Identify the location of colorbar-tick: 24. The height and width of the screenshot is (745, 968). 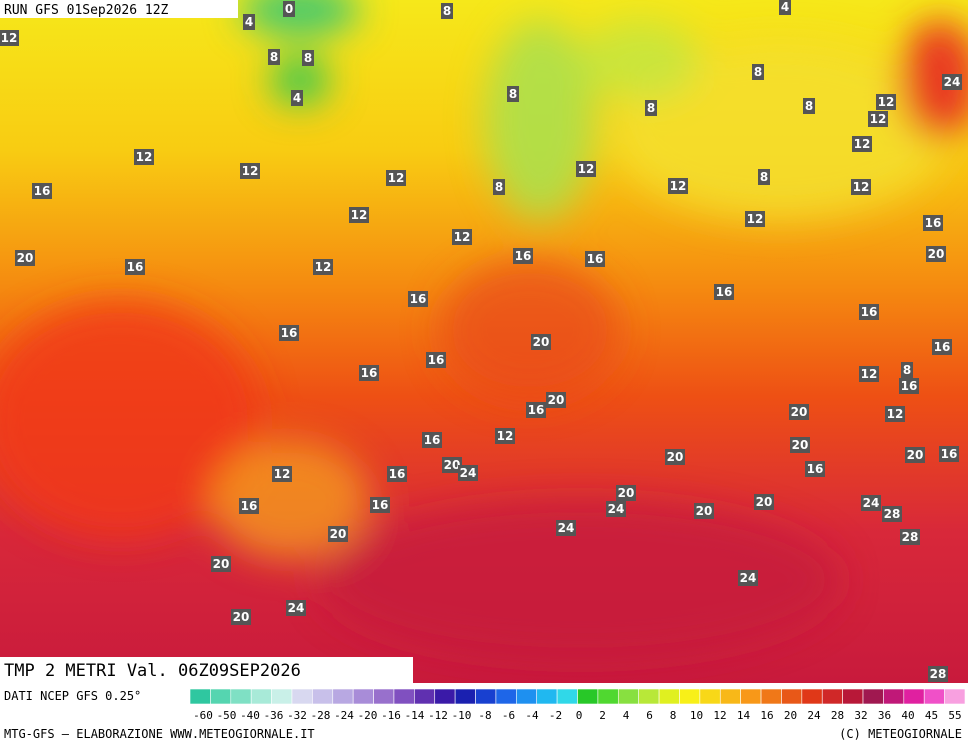
(814, 715).